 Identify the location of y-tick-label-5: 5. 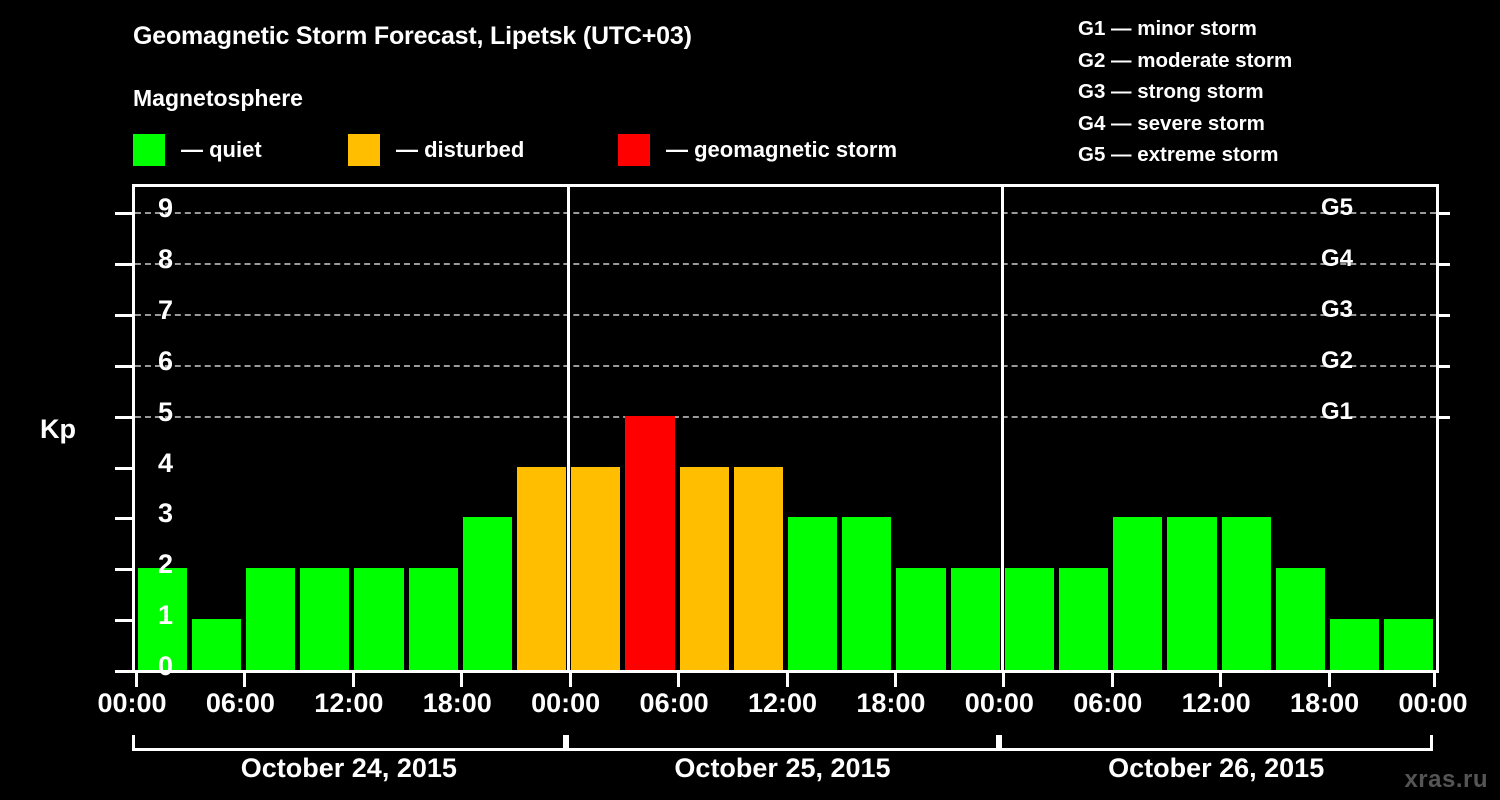
(165, 411).